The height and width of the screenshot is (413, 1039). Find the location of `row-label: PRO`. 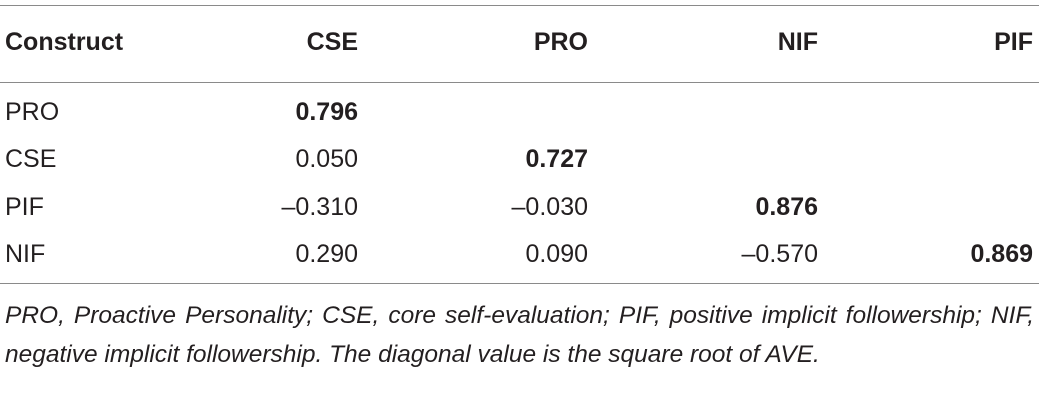

row-label: PRO is located at coordinates (32, 112).